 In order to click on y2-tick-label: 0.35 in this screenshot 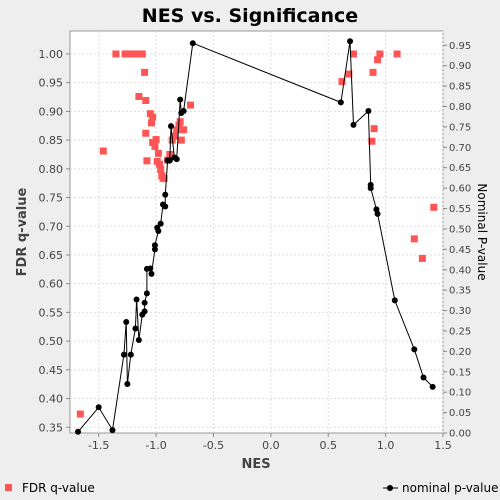, I will do `click(460, 291)`.